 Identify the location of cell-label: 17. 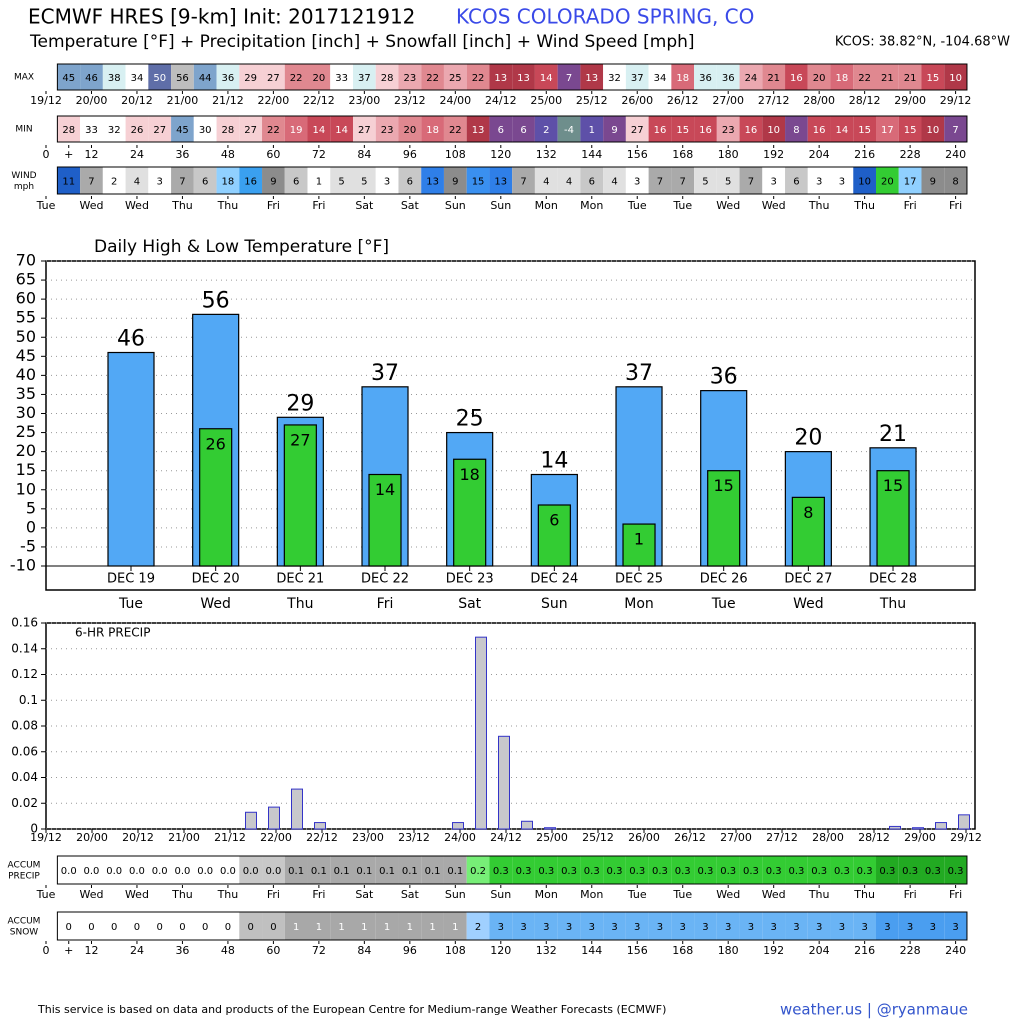
(887, 130).